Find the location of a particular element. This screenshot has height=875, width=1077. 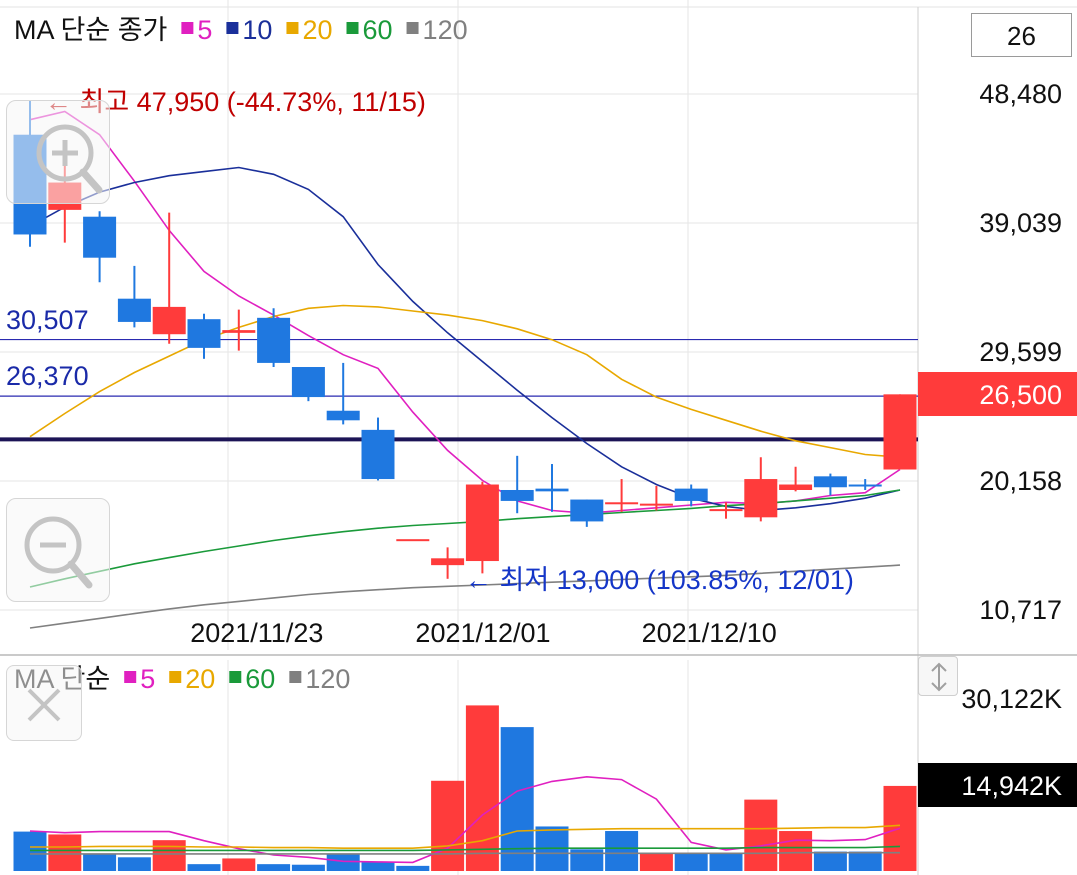

x-tick-label: 2021/12/10 is located at coordinates (709, 633).